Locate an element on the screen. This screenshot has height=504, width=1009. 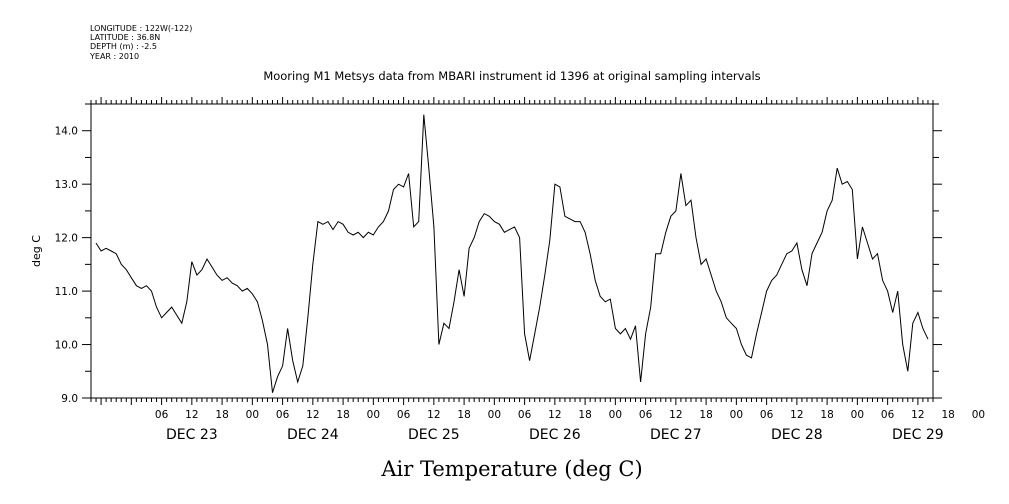
day-label: DEC 26 is located at coordinates (555, 435).